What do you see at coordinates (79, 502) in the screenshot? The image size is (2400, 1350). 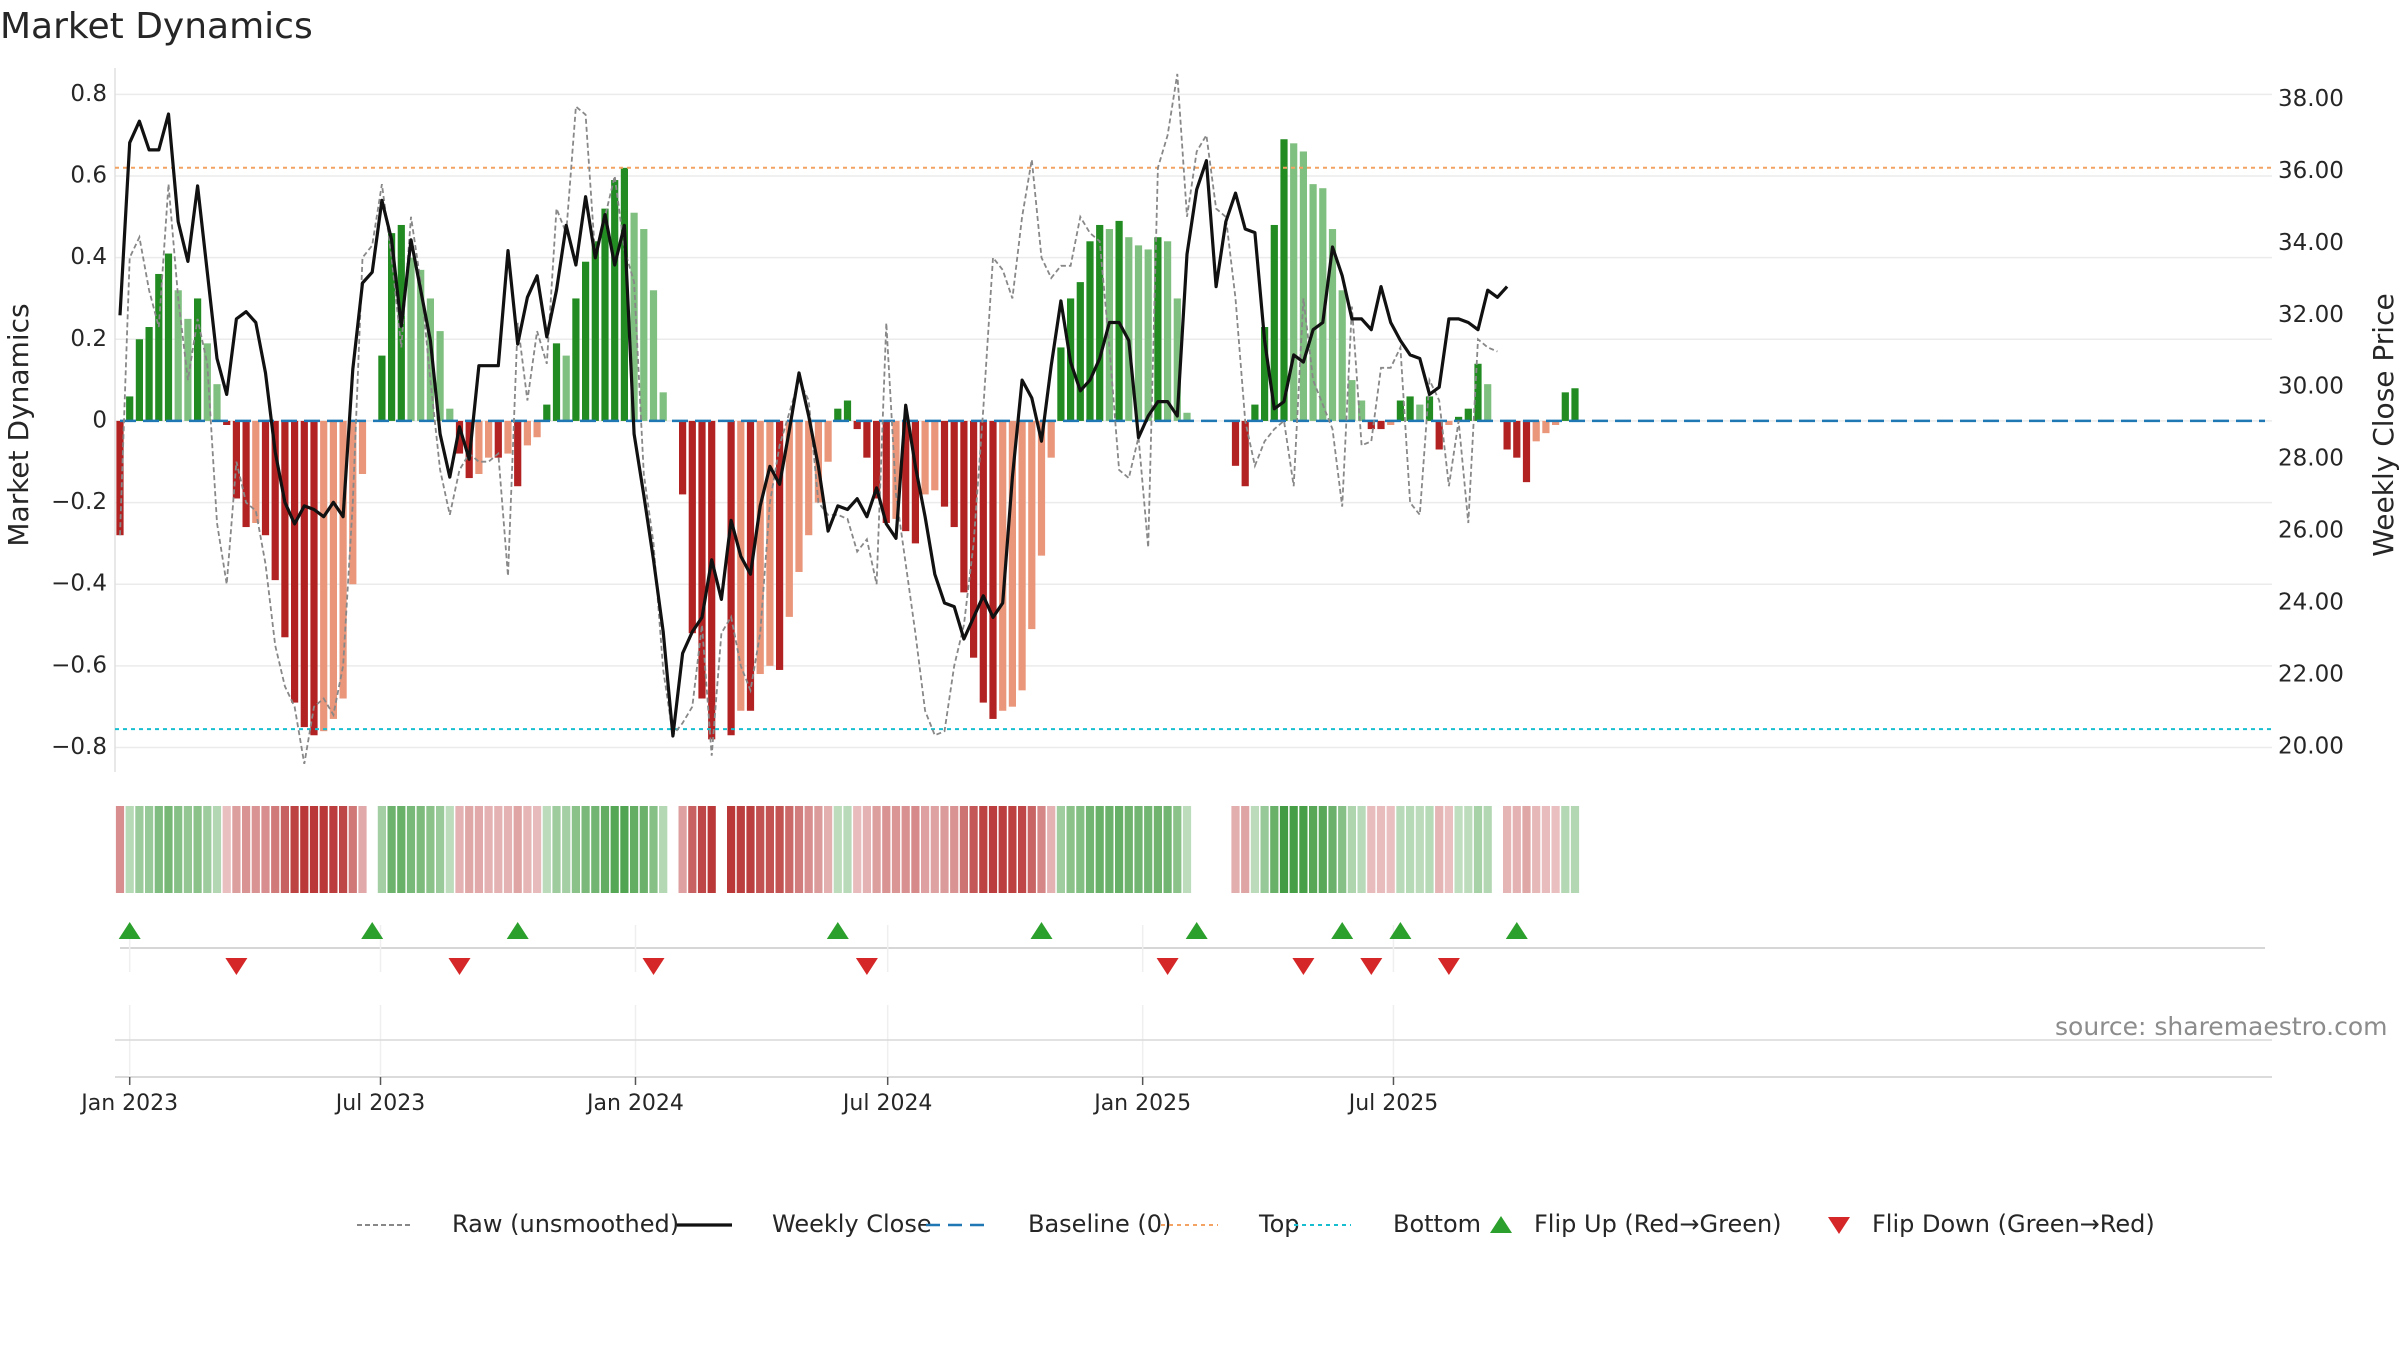 I see `y-tick-label: −0.2` at bounding box center [79, 502].